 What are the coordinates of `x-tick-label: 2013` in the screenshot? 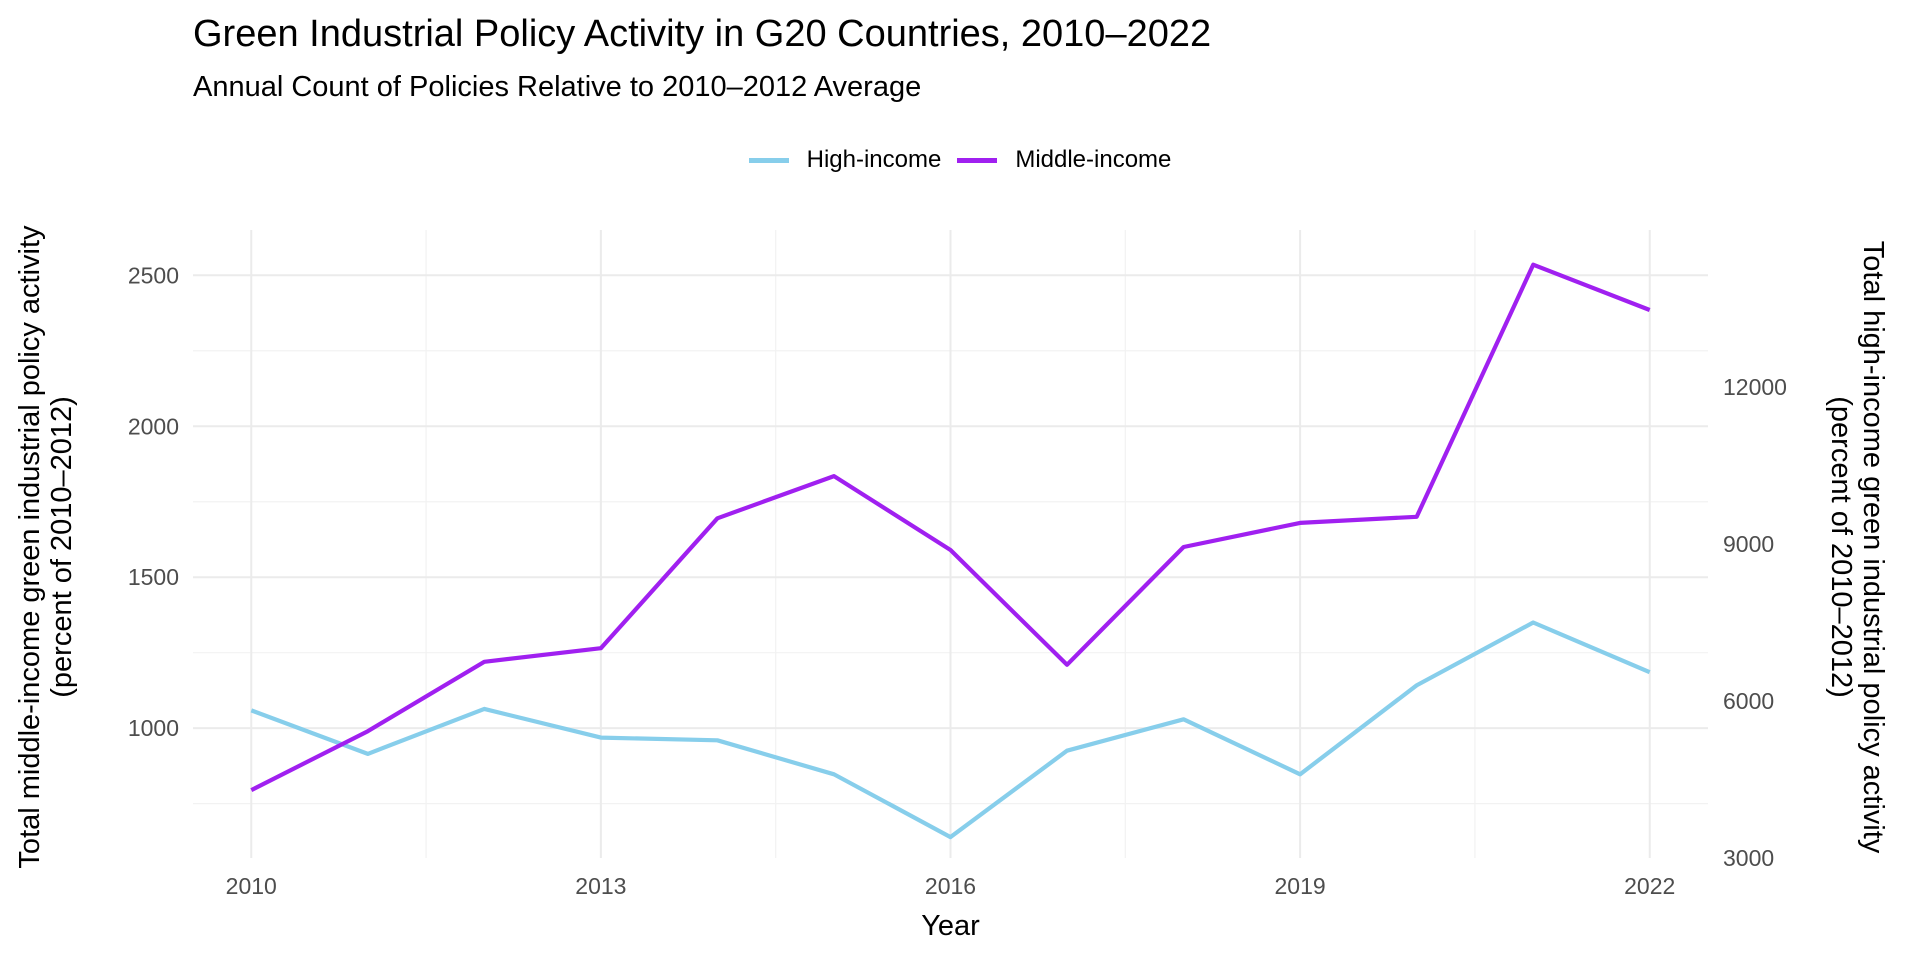 It's located at (600, 886).